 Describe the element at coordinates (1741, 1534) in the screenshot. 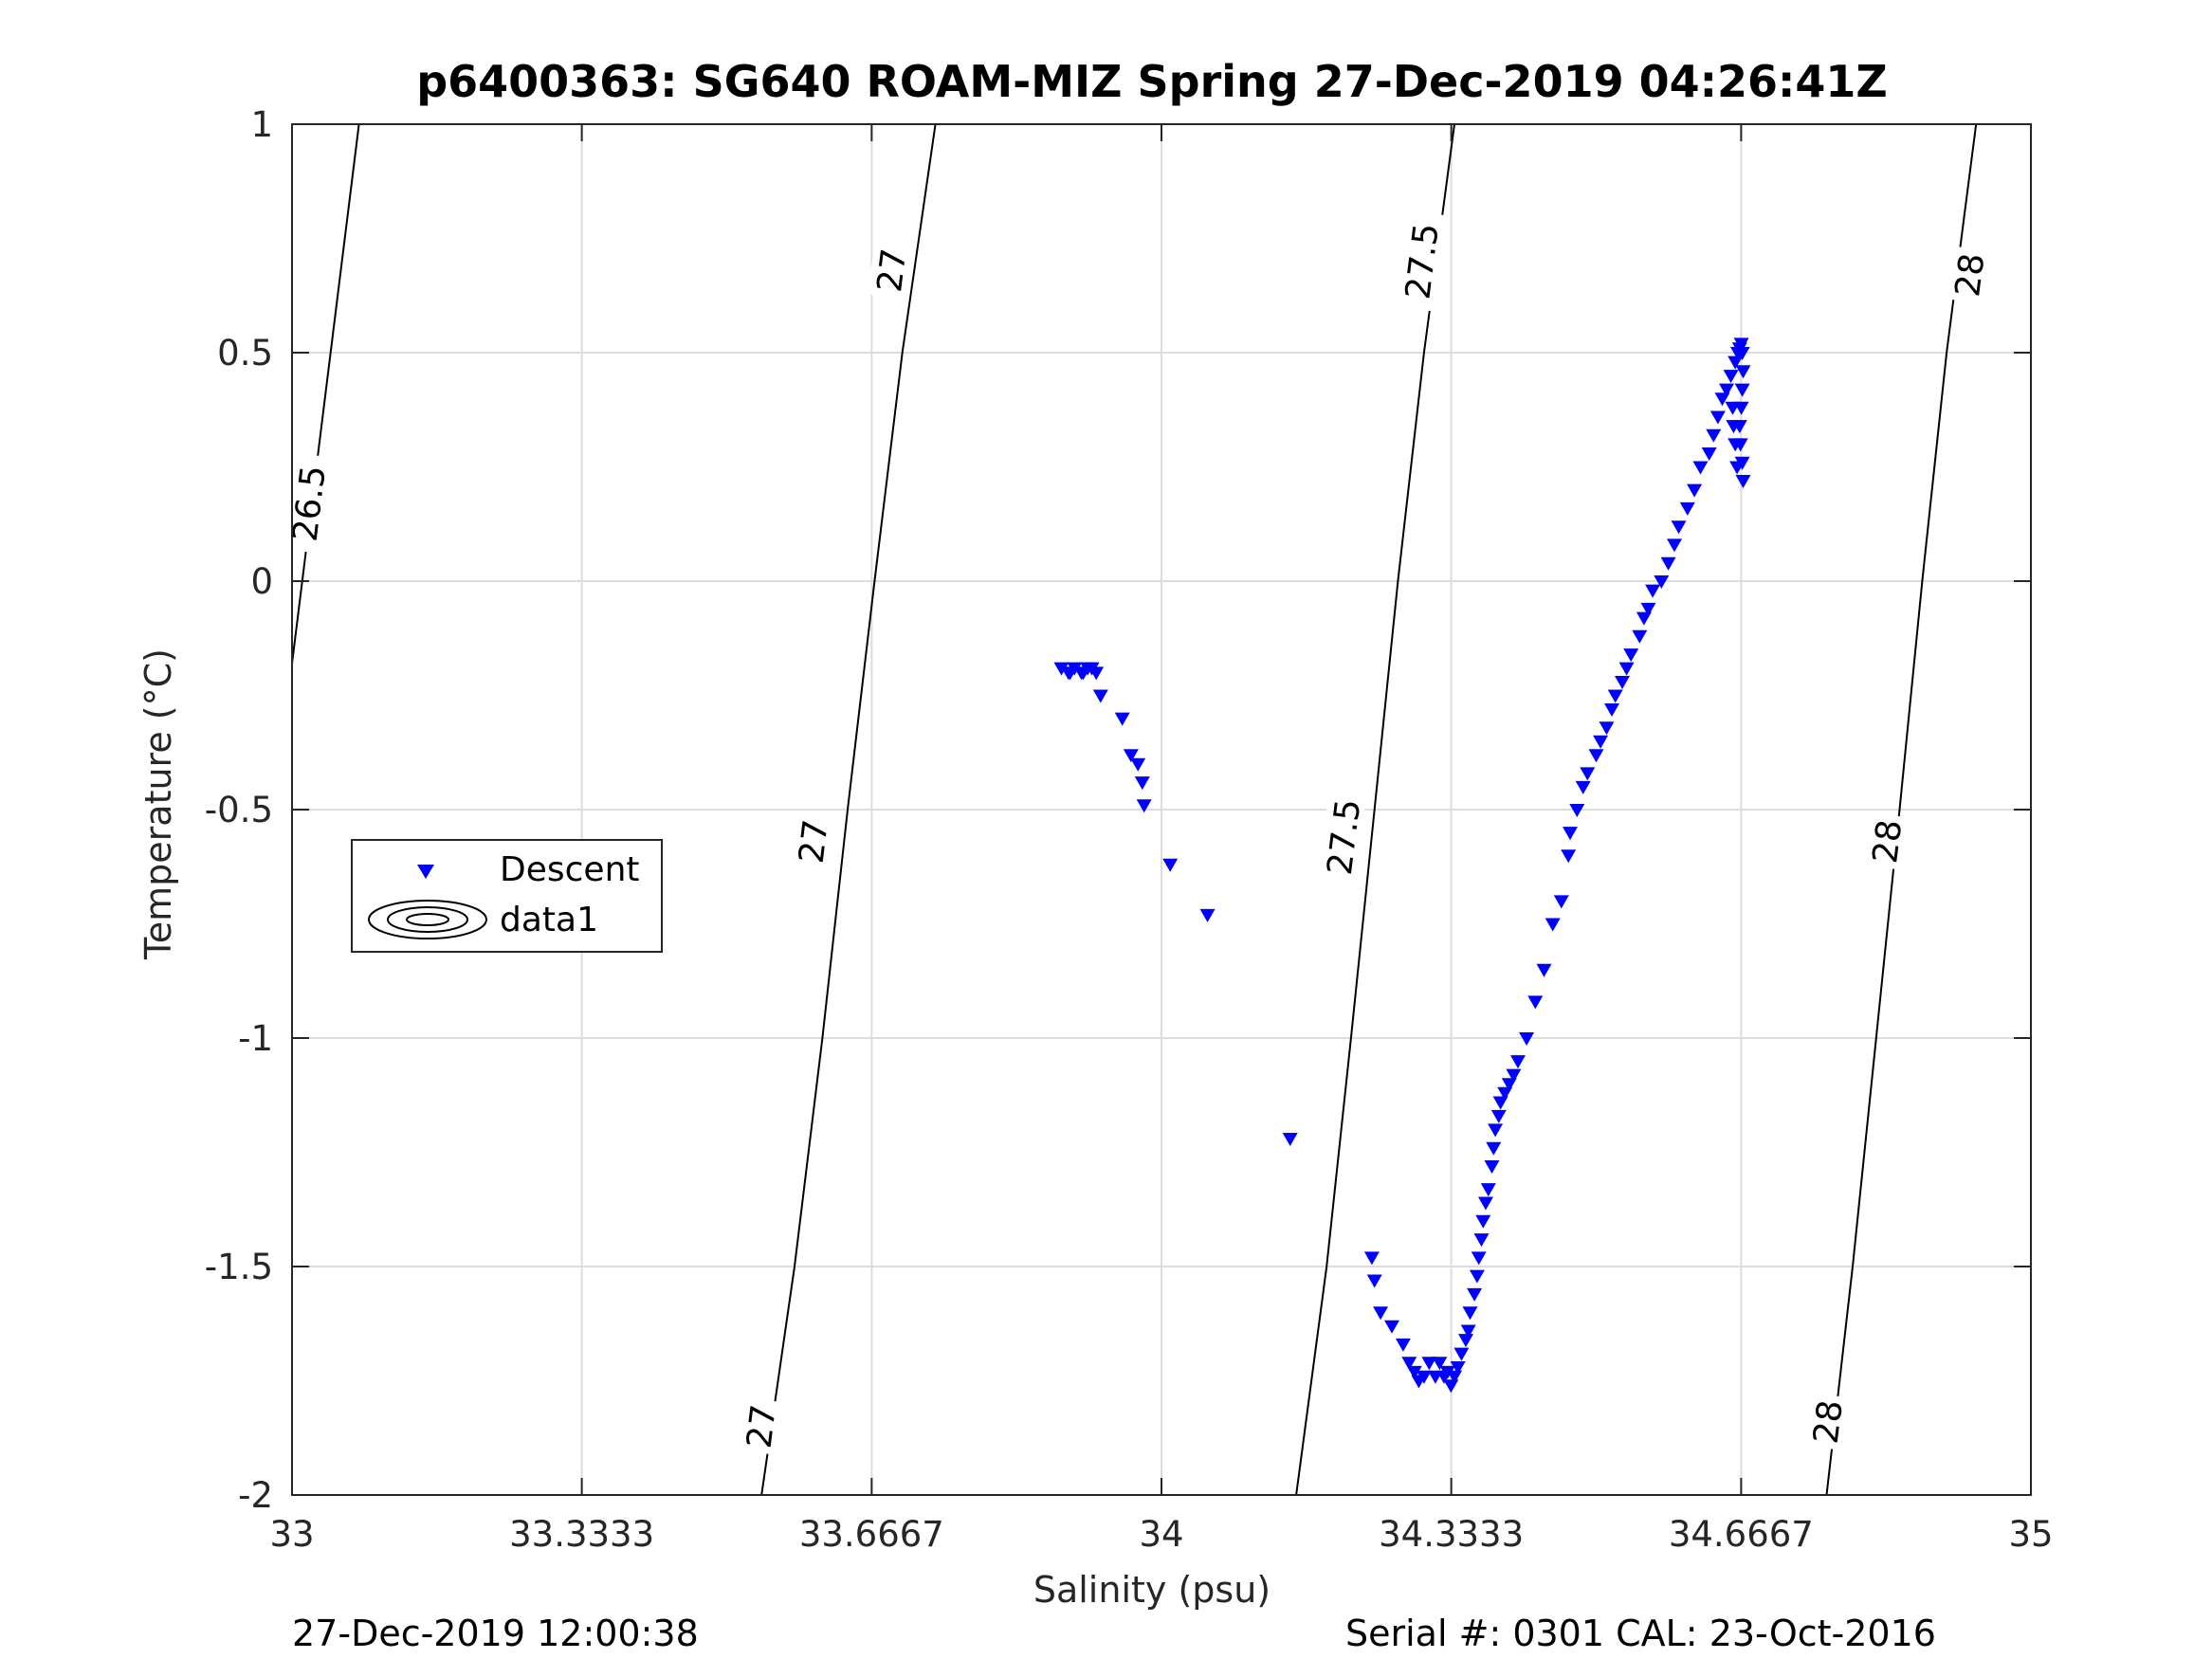

I see `x-tick-label: 34.6667` at that location.